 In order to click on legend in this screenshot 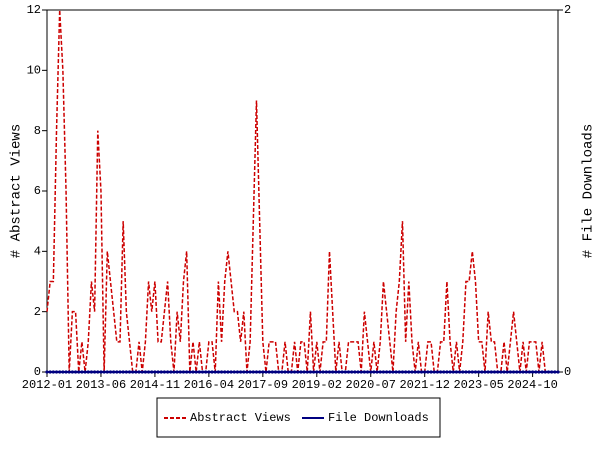, I will do `click(298, 417)`.